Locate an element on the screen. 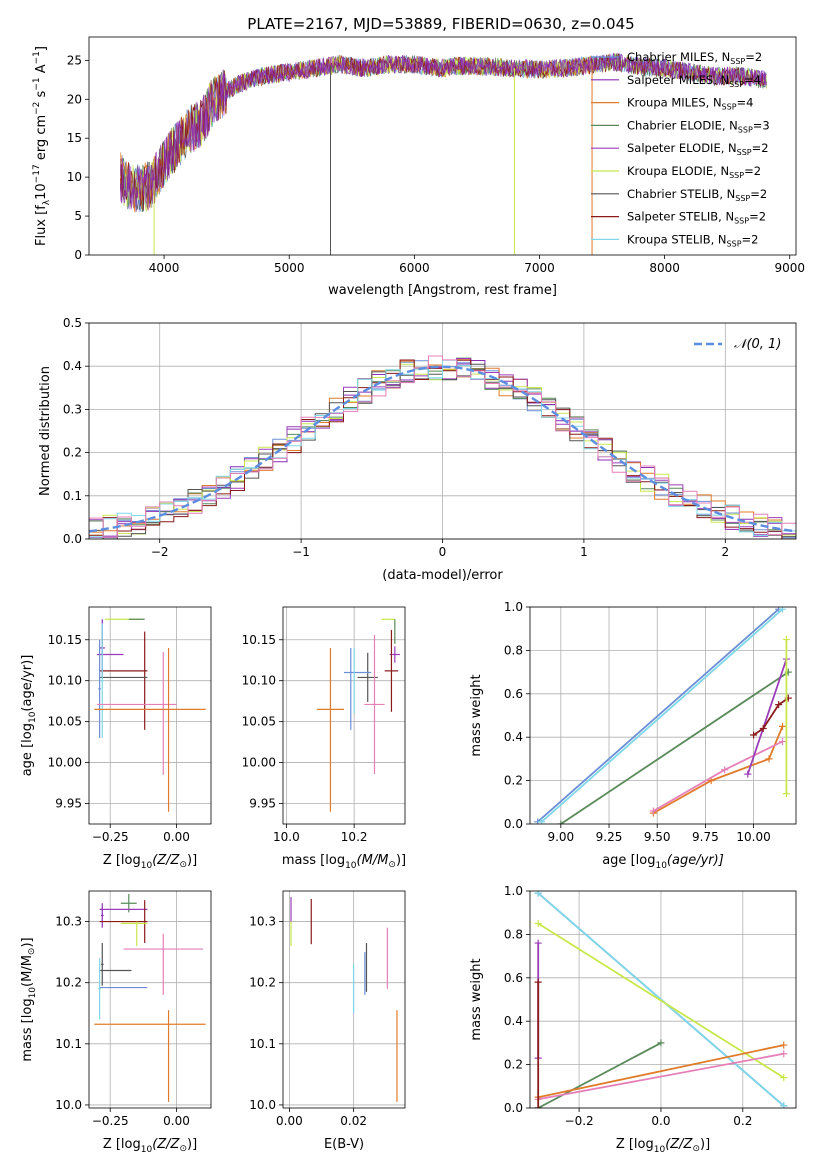 This screenshot has height=1170, width=819. legend-label: Chabrier STELIB, NSSP=2 is located at coordinates (697, 195).